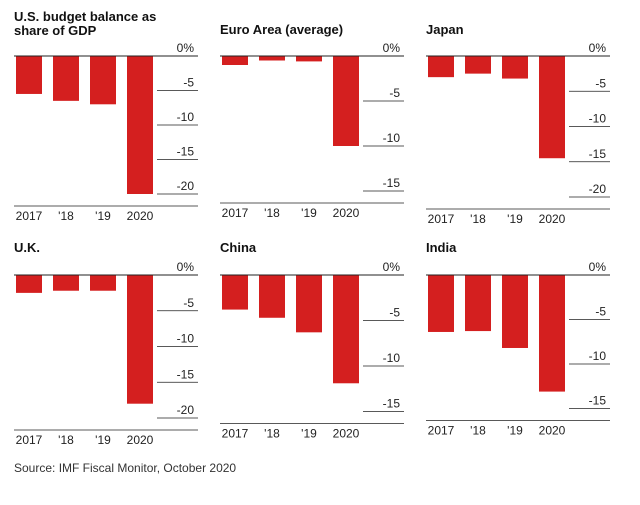  Describe the element at coordinates (125, 468) in the screenshot. I see `source-note: Source: IMF Fiscal Monitor, October 2020` at that location.